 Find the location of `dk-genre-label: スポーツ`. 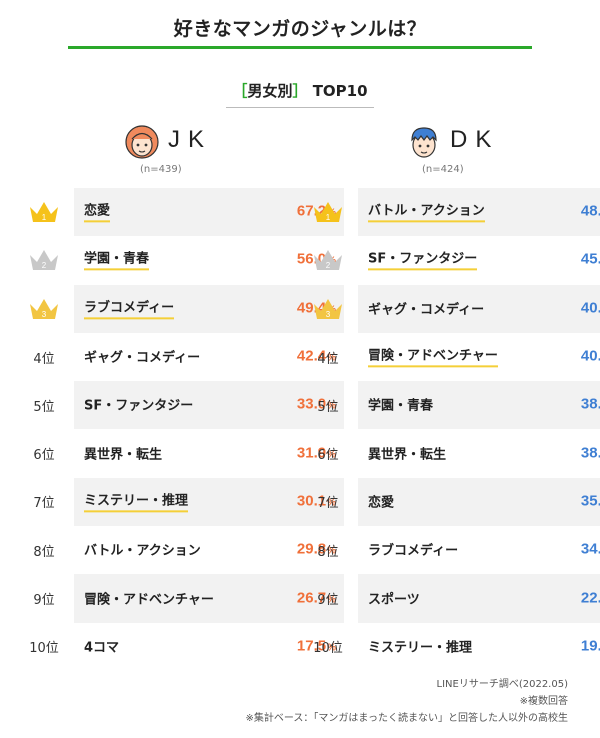

dk-genre-label: スポーツ is located at coordinates (394, 600).